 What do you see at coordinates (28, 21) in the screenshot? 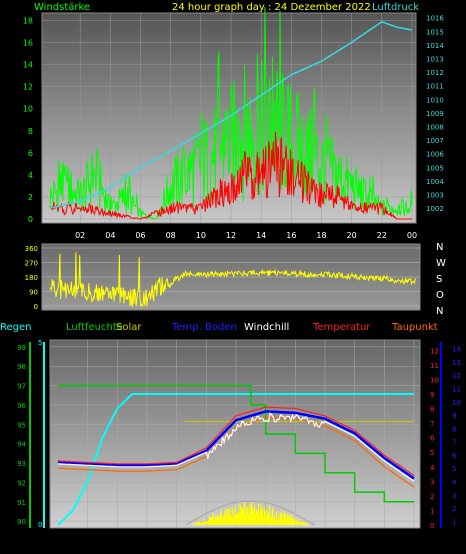
I see `wind-y-tick: 18` at bounding box center [28, 21].